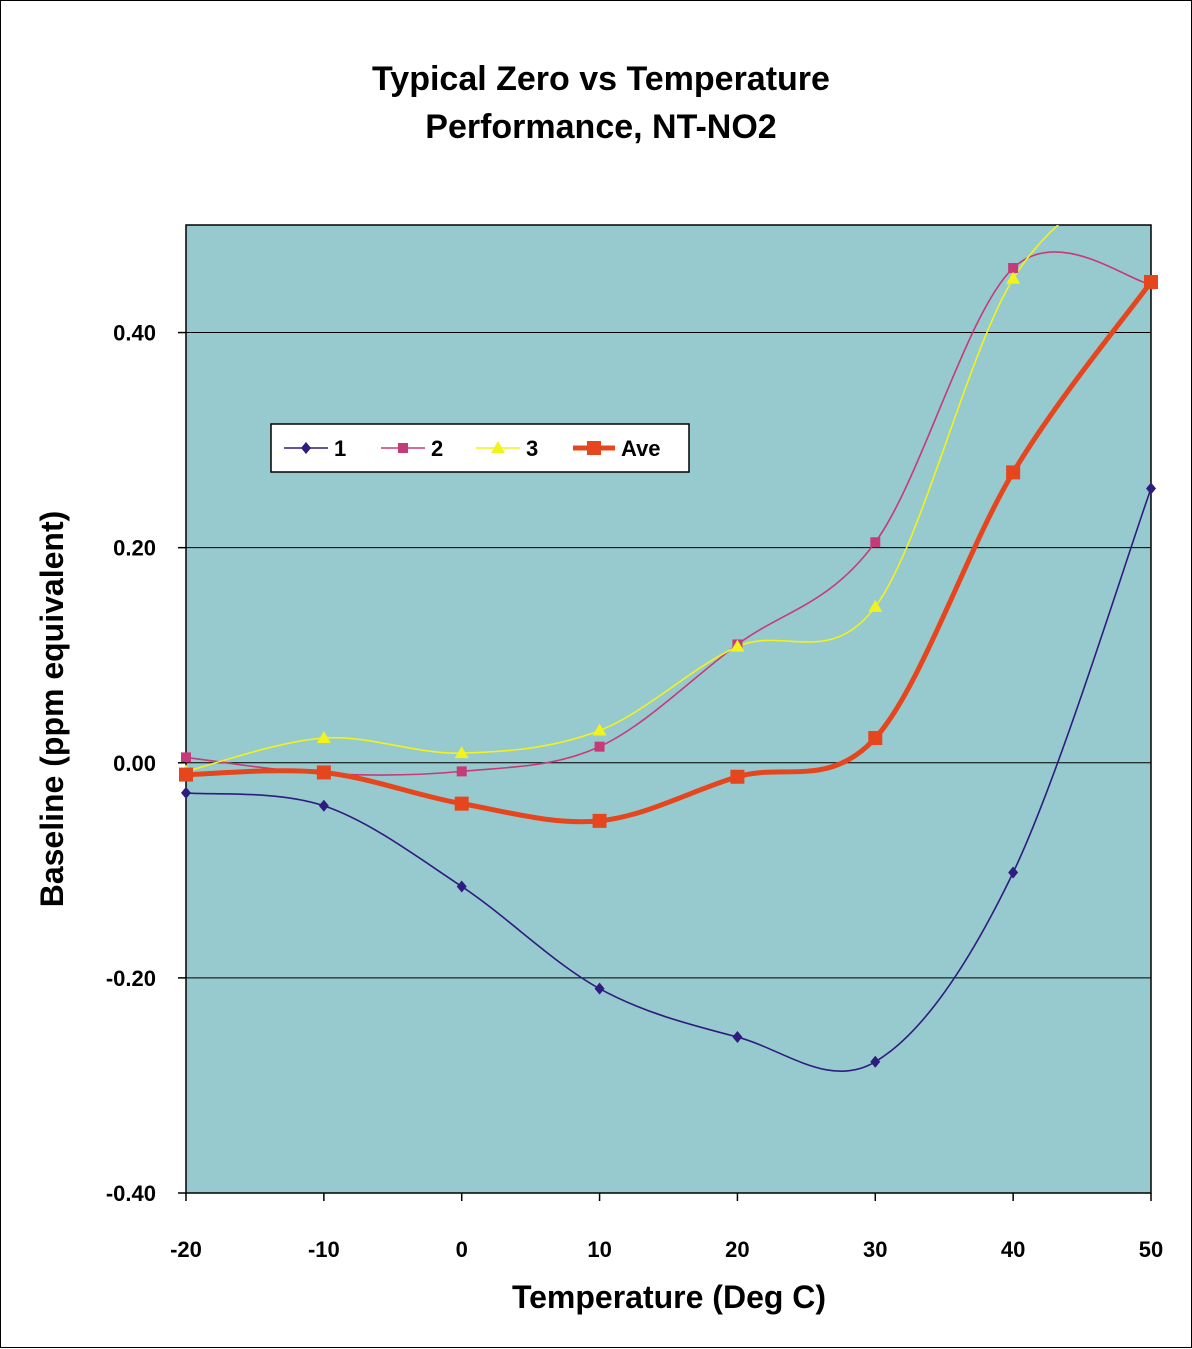 This screenshot has width=1192, height=1349. What do you see at coordinates (134, 763) in the screenshot?
I see `y-tick-label: 0.00` at bounding box center [134, 763].